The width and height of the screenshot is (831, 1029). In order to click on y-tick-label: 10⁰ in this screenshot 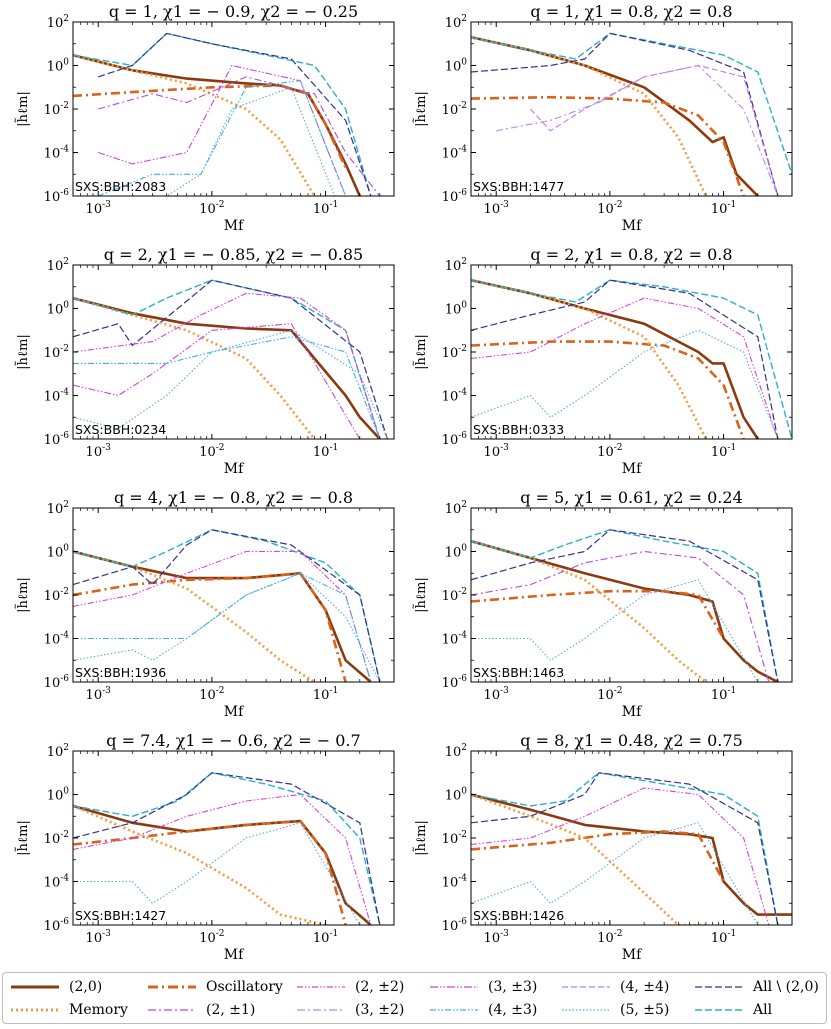, I will do `click(58, 66)`.